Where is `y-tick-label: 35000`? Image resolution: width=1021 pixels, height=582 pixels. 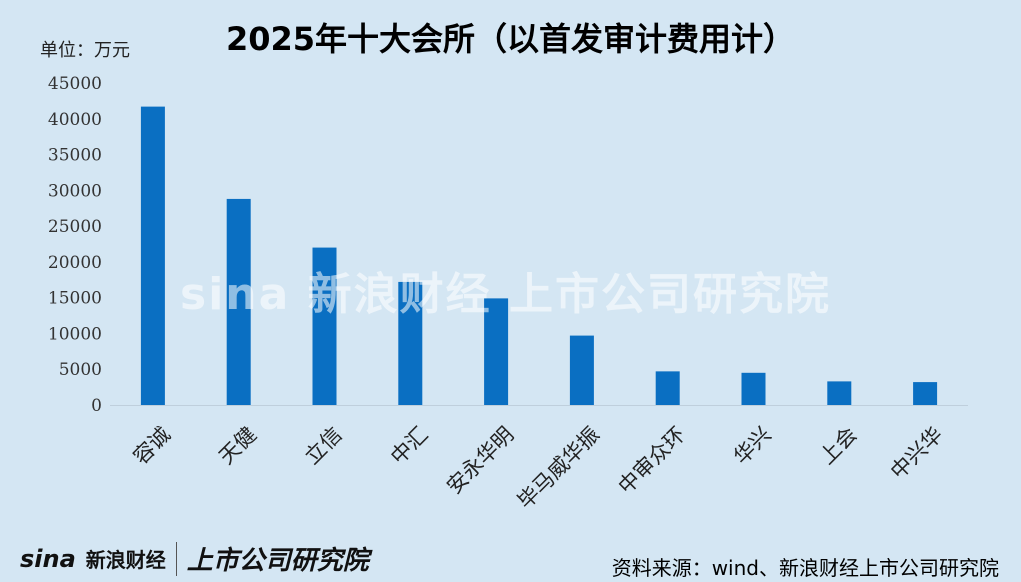 y-tick-label: 35000 is located at coordinates (75, 156).